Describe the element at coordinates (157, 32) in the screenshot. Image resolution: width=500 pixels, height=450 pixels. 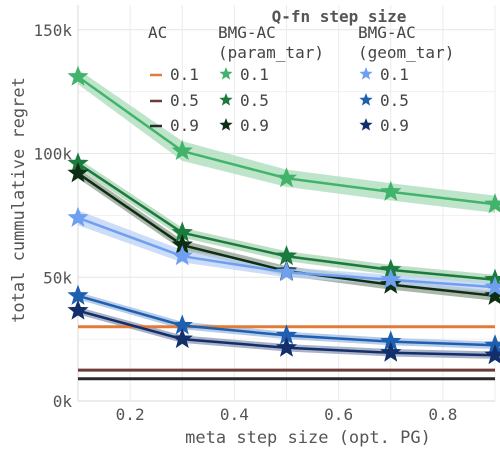
I see `legend-column-header: AC` at that location.